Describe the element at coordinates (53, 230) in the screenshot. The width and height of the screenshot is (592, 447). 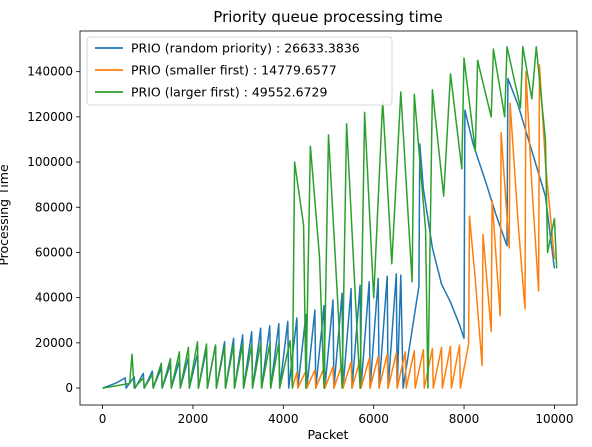
I see `y-axis: 0 20000 40000 60000 80000 100000 120000 140000` at that location.